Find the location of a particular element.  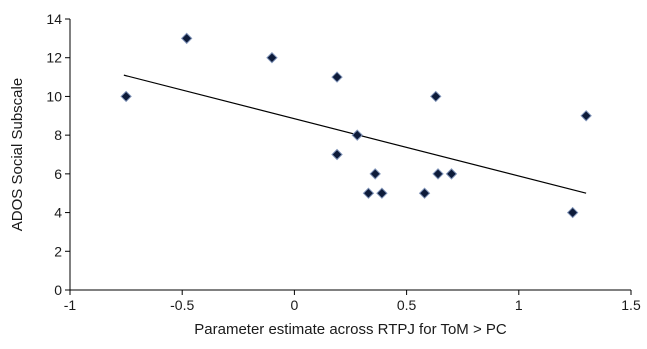

y-tick-label: 10 is located at coordinates (54, 96).